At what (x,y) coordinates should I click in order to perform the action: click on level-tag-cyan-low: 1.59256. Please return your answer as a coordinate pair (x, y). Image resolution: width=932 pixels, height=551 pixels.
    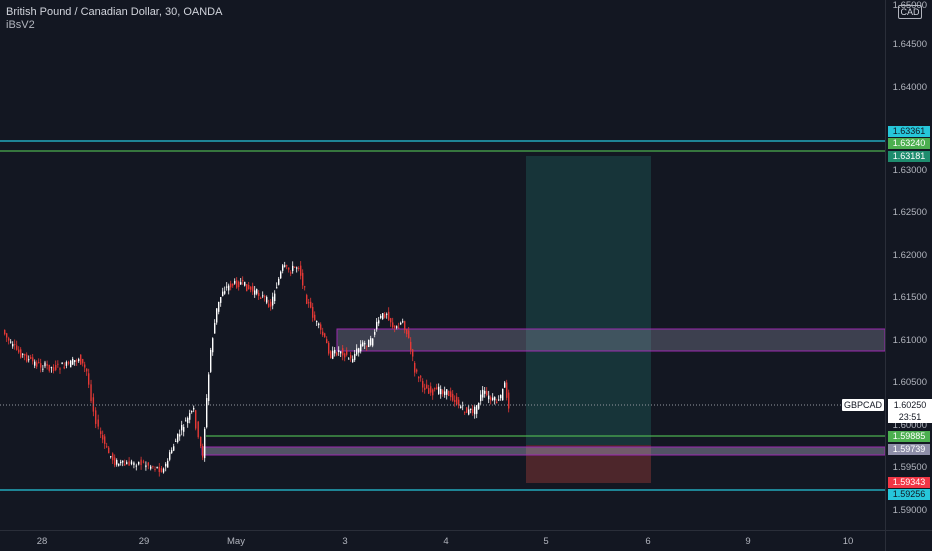
    Looking at the image, I should click on (909, 494).